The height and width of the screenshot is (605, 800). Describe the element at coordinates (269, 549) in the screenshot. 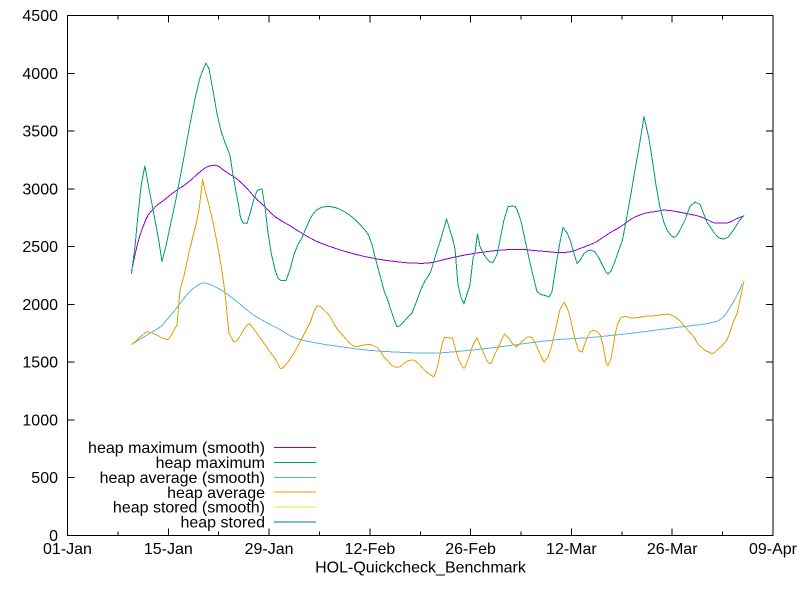

I see `svg-text: 29-Jan` at that location.